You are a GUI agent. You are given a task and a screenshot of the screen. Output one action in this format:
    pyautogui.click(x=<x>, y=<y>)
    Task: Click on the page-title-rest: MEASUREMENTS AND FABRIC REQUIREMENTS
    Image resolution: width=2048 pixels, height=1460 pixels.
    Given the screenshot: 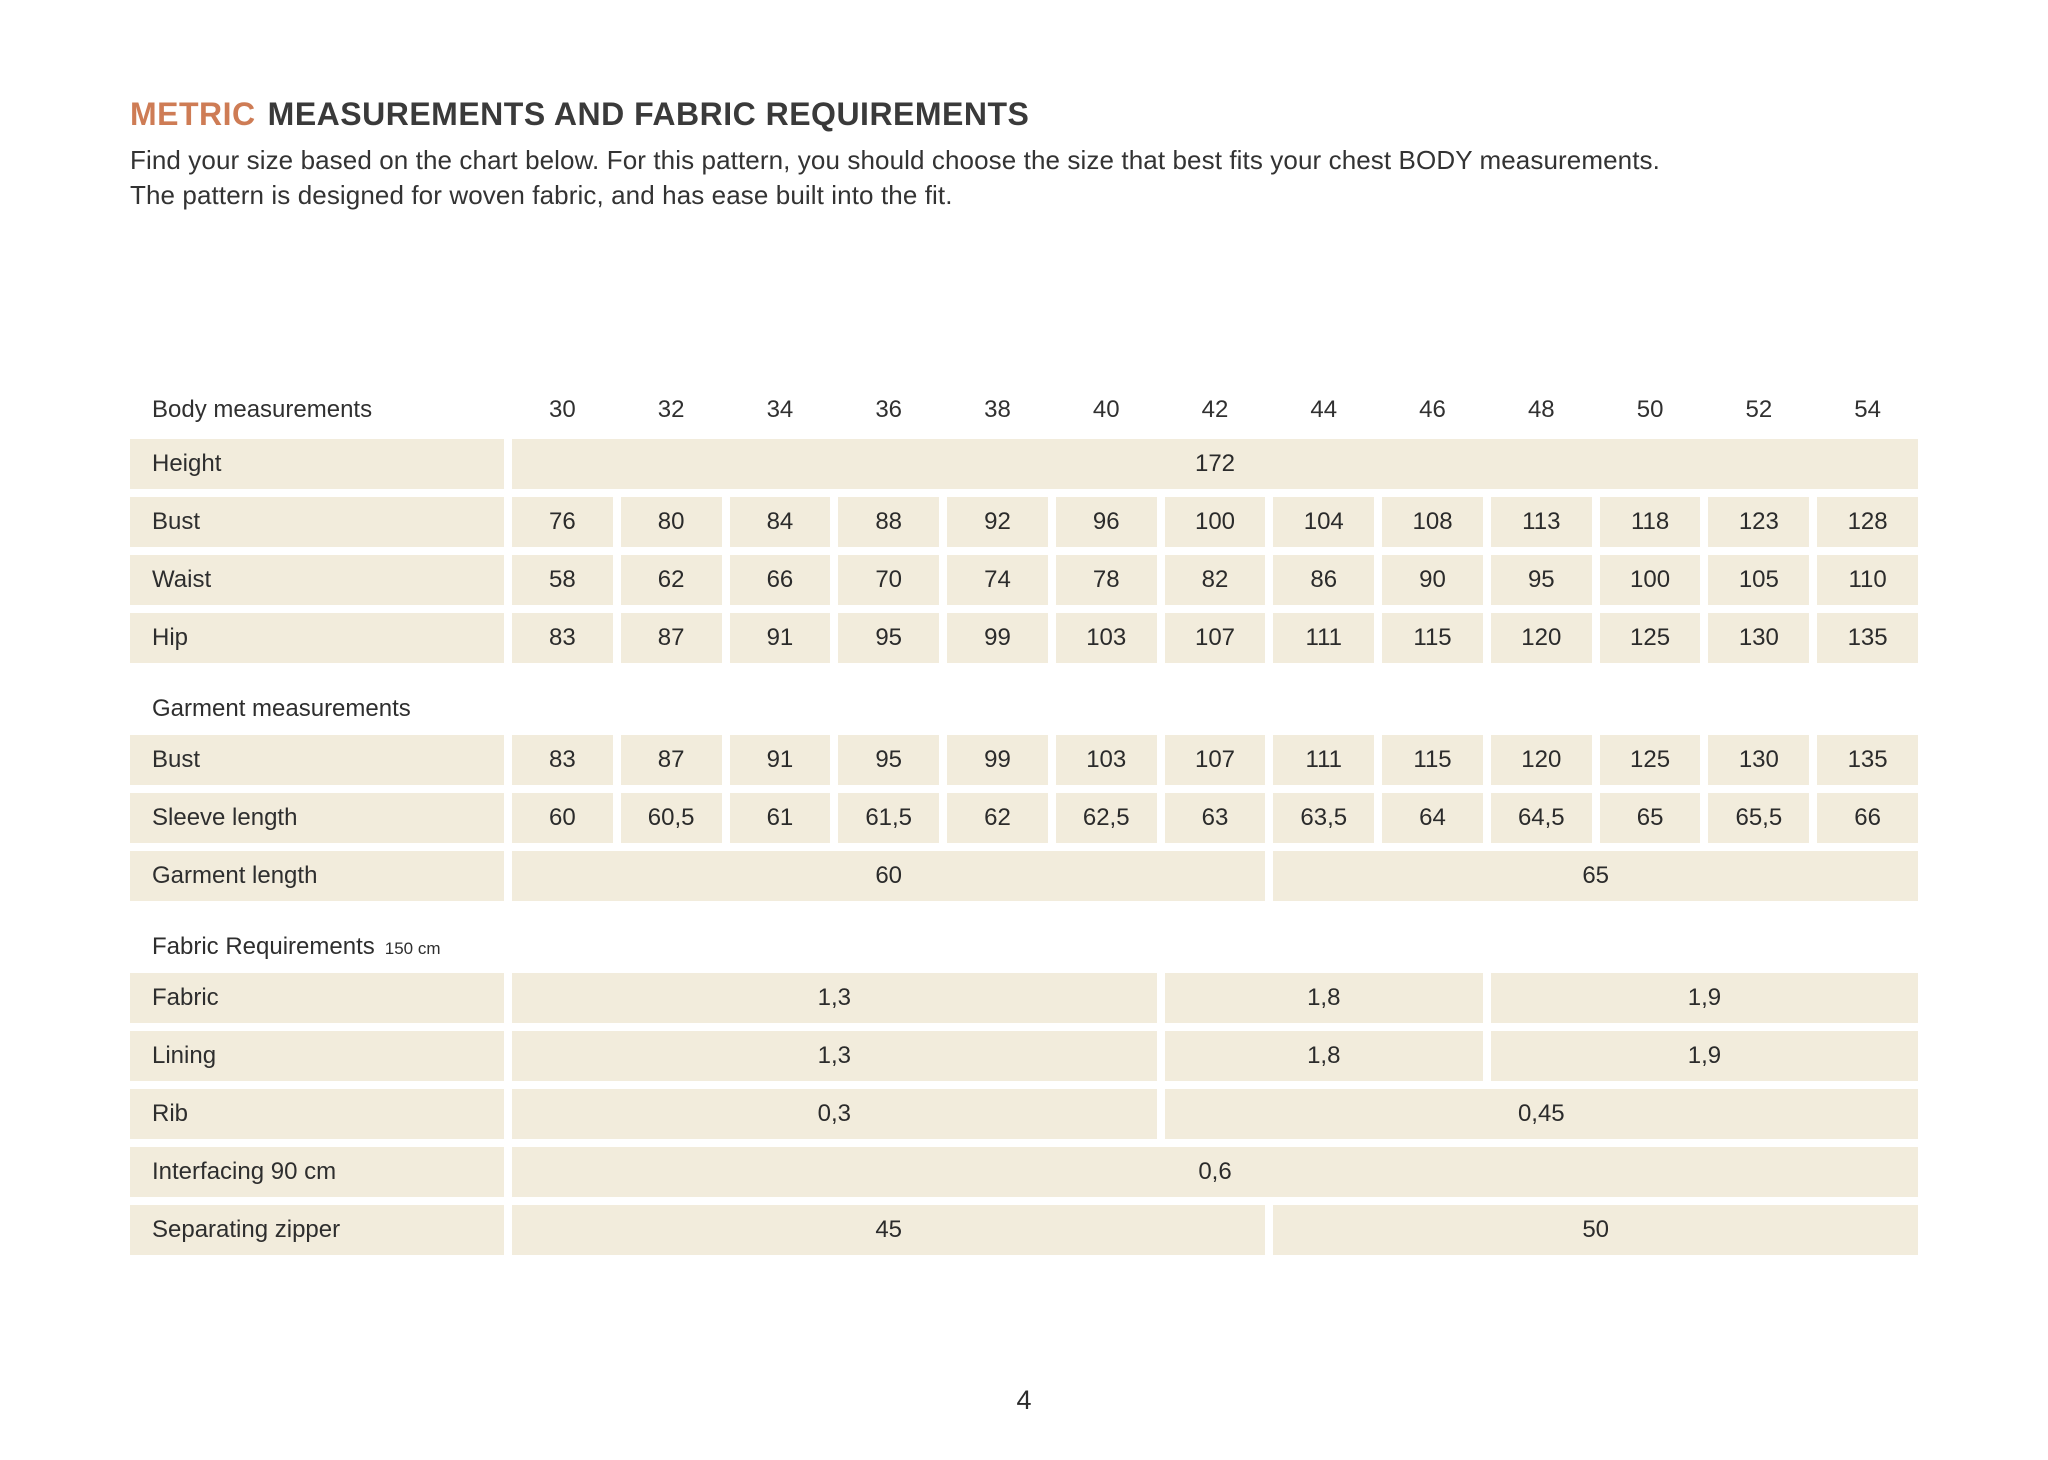 What is the action you would take?
    pyautogui.click(x=648, y=114)
    